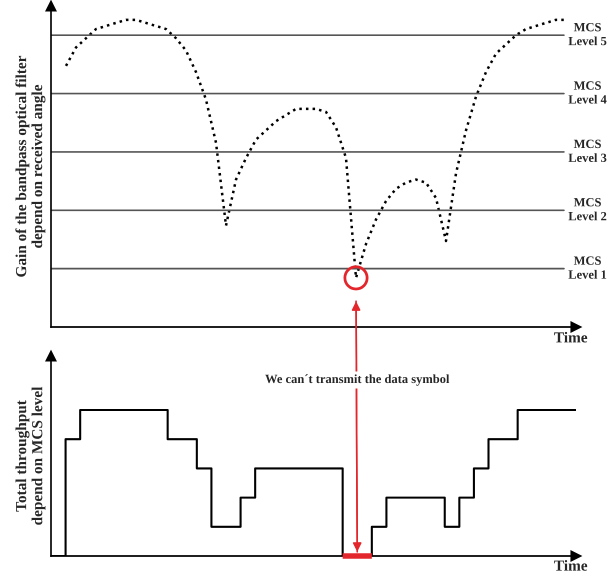 Image resolution: width=612 pixels, height=578 pixels. What do you see at coordinates (587, 92) in the screenshot?
I see `ref-line-label: MCS Level 4` at bounding box center [587, 92].